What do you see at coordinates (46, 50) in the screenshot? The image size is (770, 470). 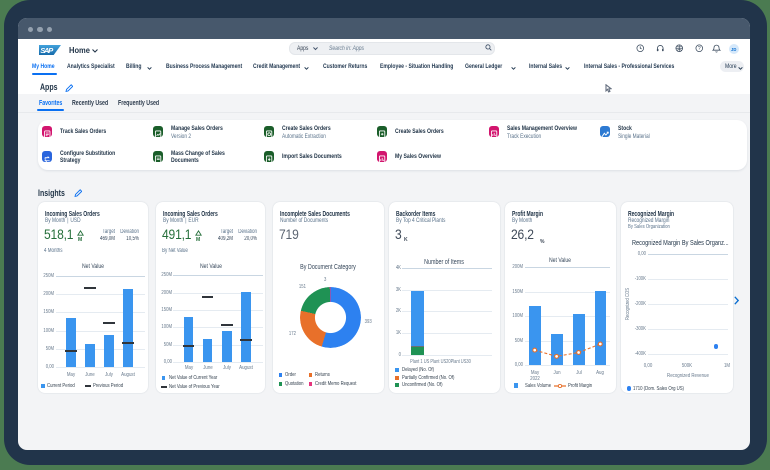 I see `svg-text: SAP` at bounding box center [46, 50].